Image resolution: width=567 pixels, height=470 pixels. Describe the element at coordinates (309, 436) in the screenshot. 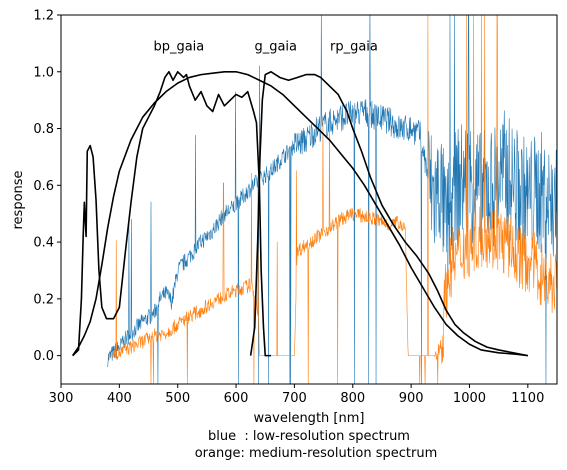

I see `caption-line-blue: blue : low-resolution spectrum` at that location.